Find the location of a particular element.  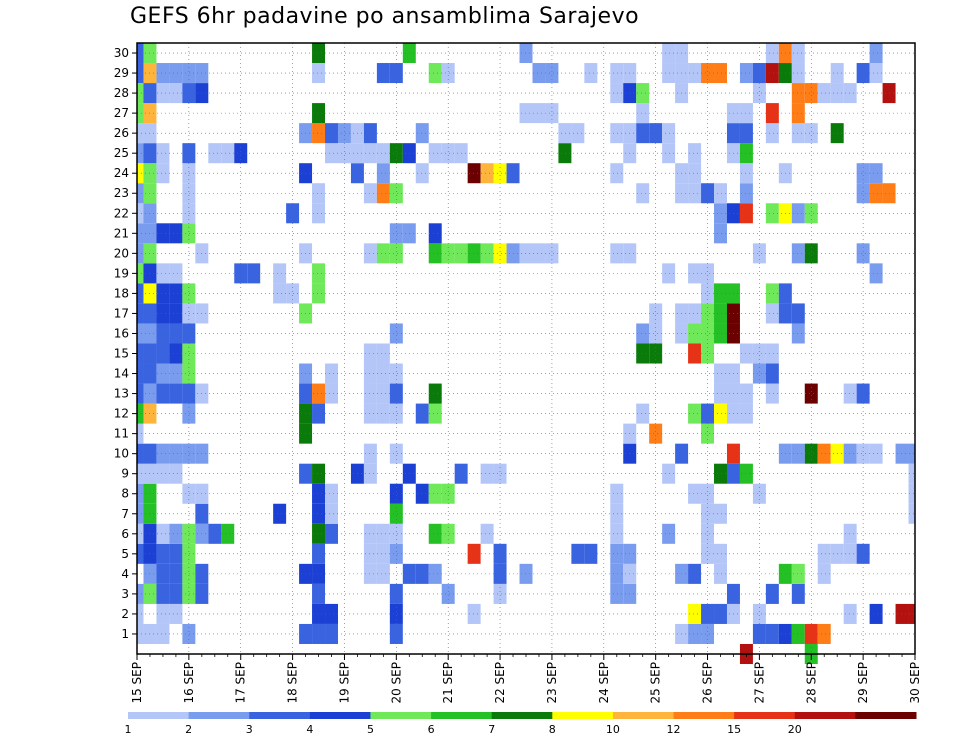

colorbar-label: 7 is located at coordinates (491, 729).